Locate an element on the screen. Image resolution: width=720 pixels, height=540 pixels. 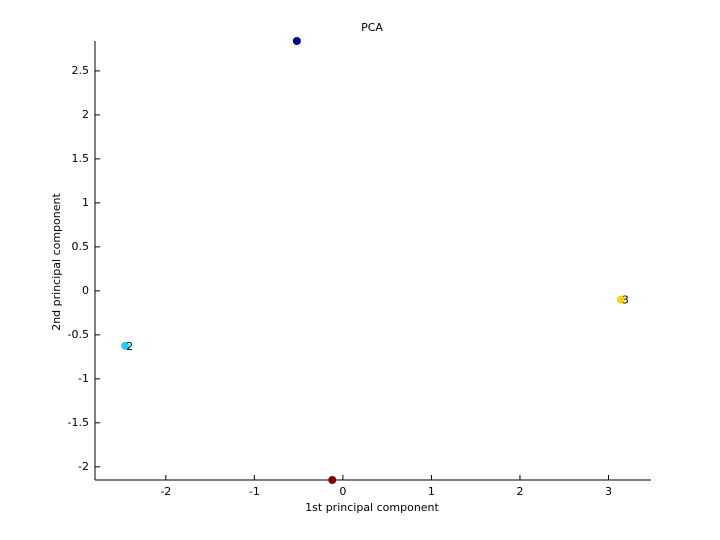
y-tick-label: 1.5 is located at coordinates (81, 158).